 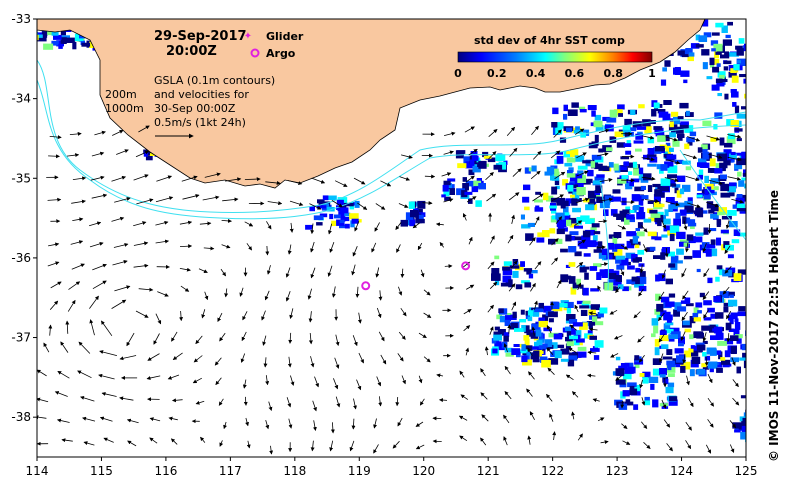 What do you see at coordinates (652, 73) in the screenshot?
I see `colorbar-tick-label: 1` at bounding box center [652, 73].